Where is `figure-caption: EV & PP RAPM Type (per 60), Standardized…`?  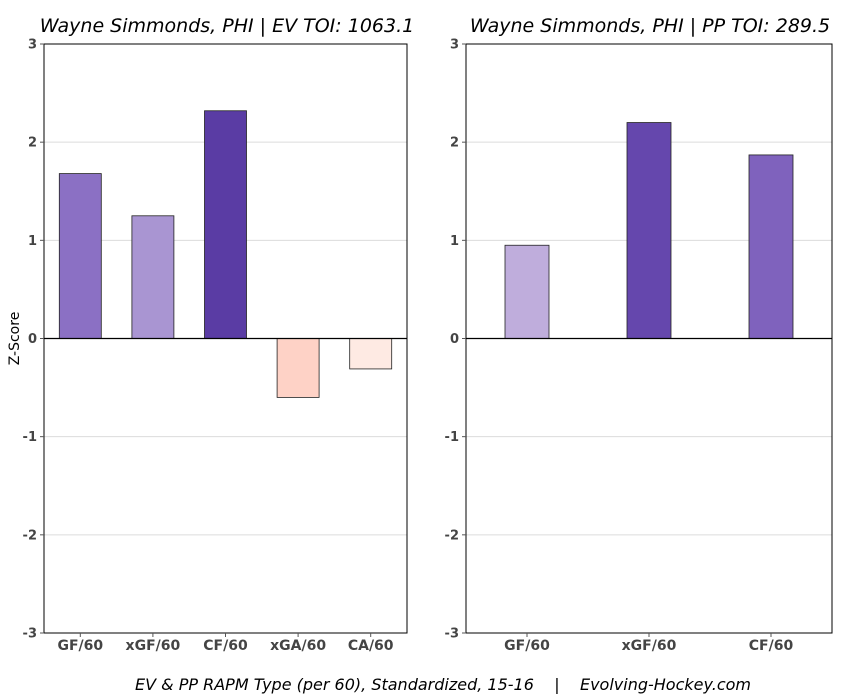
figure-caption: EV & PP RAPM Type (per 60), Standardized… is located at coordinates (443, 684).